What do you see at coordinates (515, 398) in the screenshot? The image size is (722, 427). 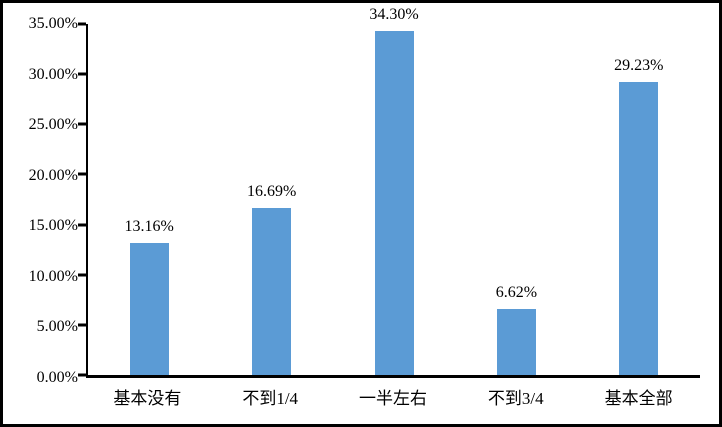 I see `x-axis-category-label: 不到3/4` at bounding box center [515, 398].